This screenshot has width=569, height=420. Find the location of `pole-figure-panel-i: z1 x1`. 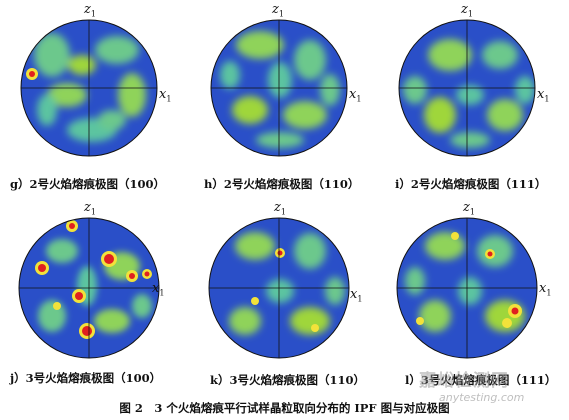

pole-figure-panel-i: z1 x1 is located at coordinates (472, 80).